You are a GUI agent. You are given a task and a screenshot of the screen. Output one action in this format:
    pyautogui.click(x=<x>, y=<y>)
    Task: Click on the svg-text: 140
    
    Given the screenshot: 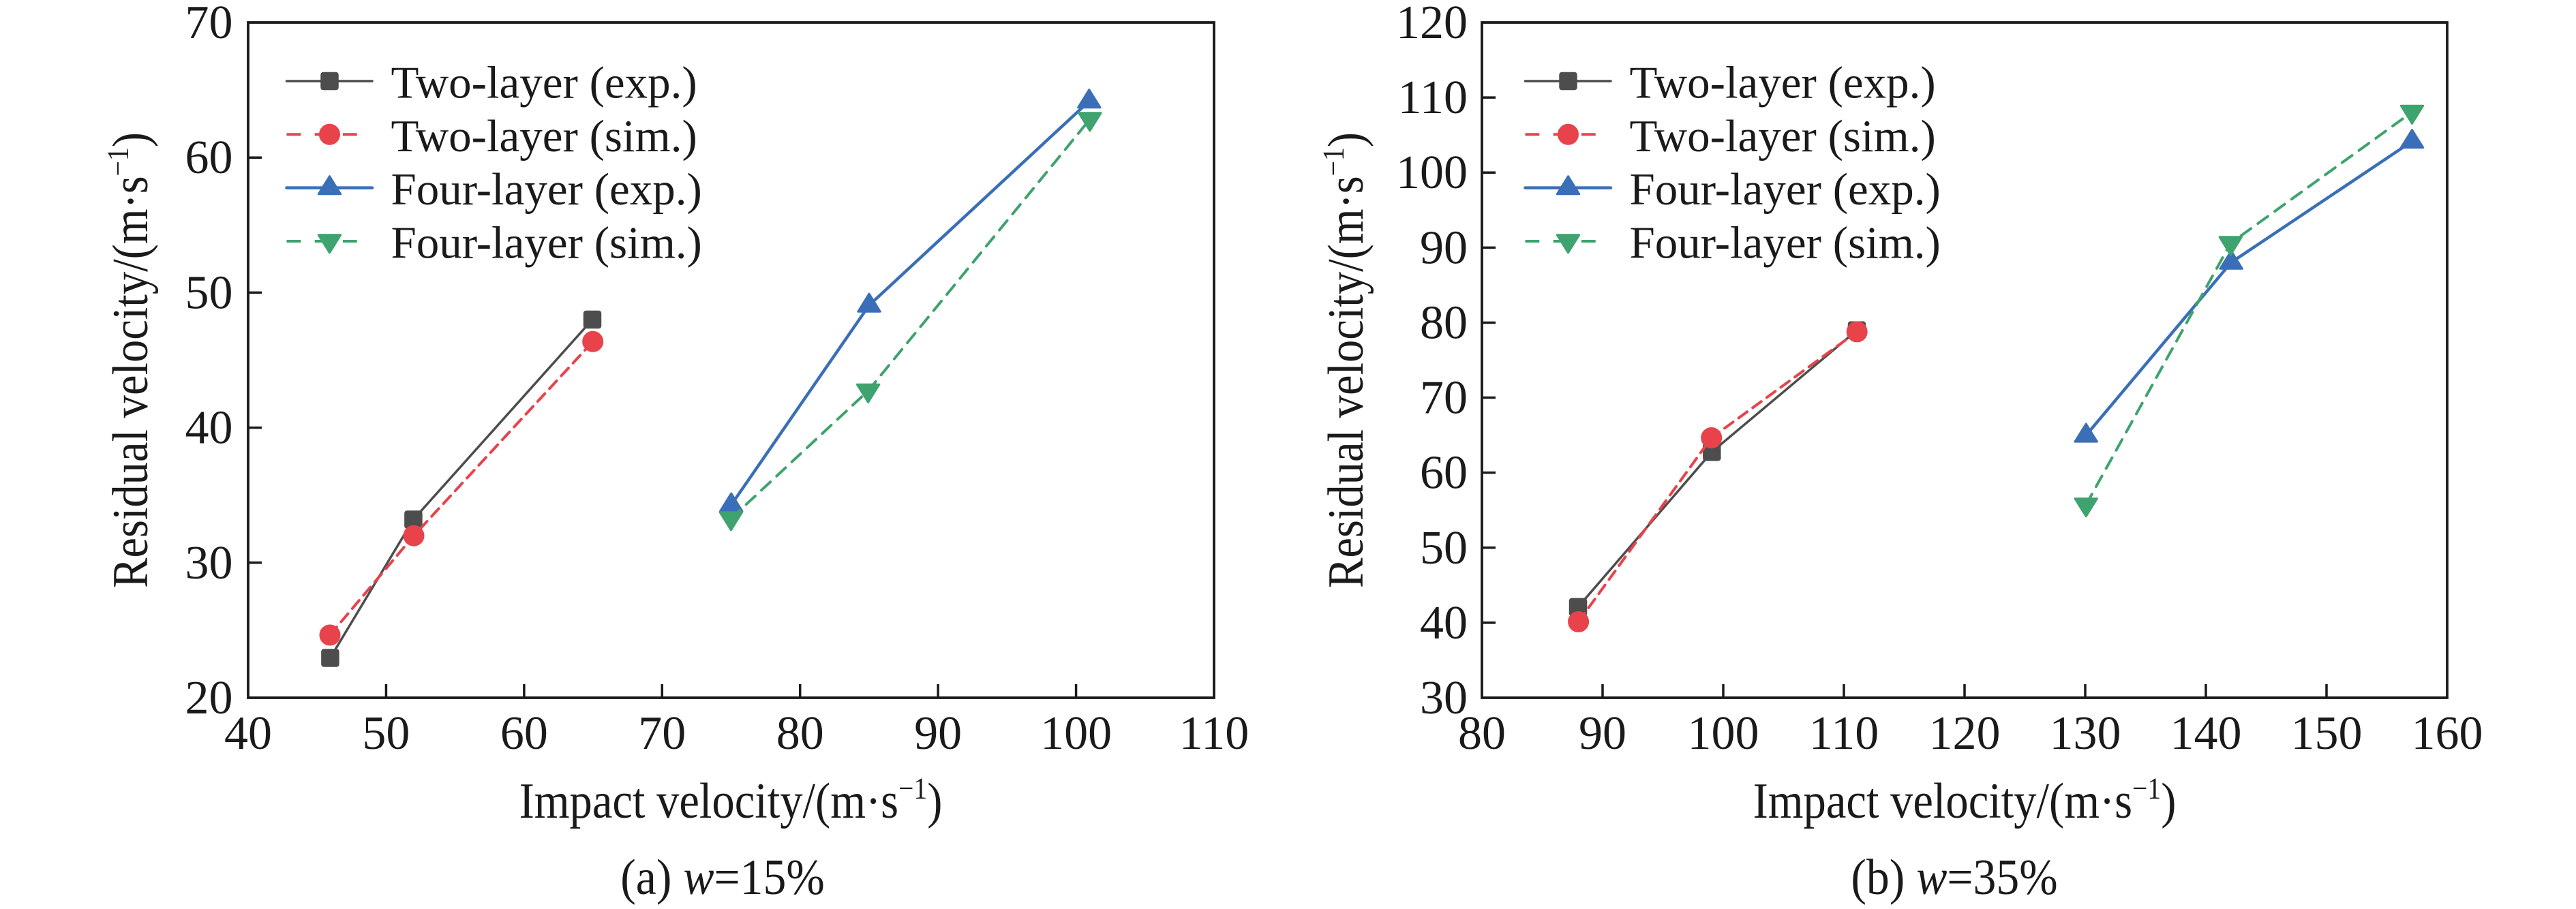 What is the action you would take?
    pyautogui.click(x=2206, y=733)
    